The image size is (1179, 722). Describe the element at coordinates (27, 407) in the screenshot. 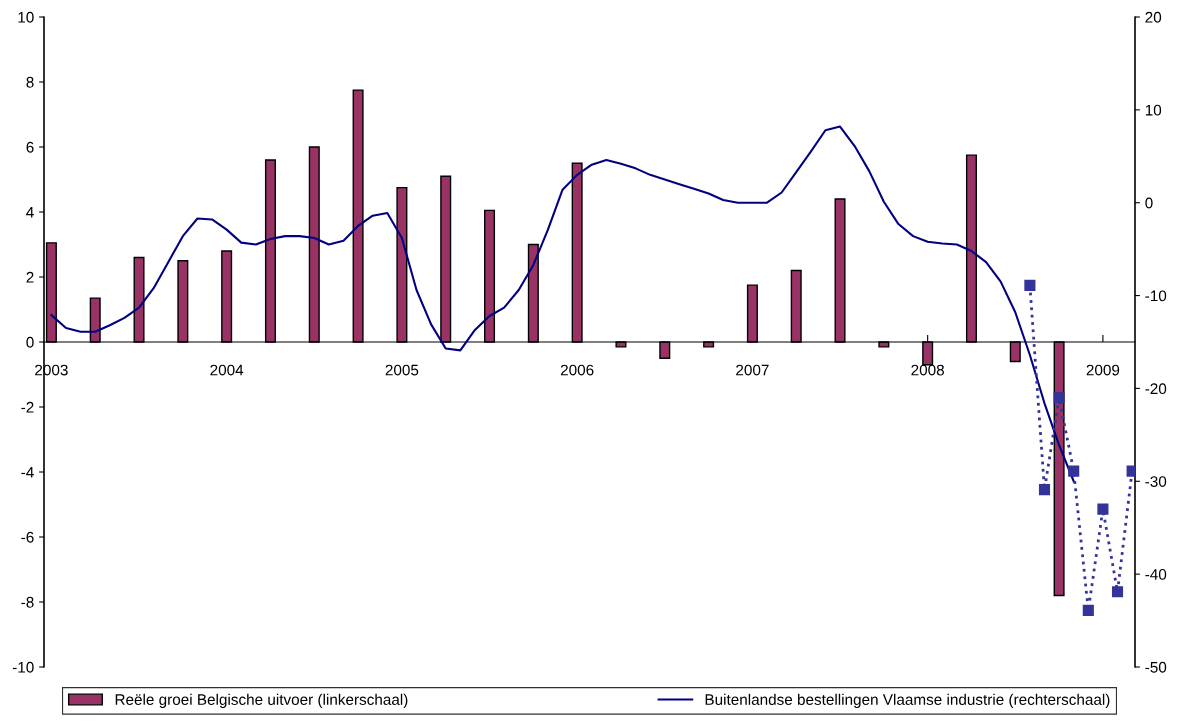

I see `y-tick-label: -2` at that location.